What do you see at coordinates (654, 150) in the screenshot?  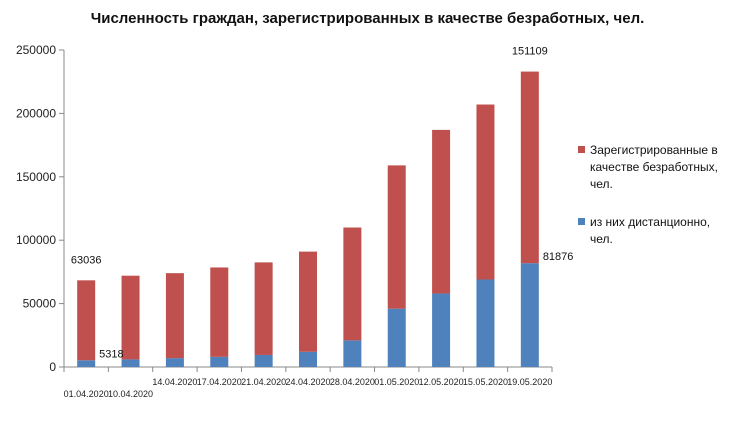 I see `legend-label: Зарегистрированные в` at bounding box center [654, 150].